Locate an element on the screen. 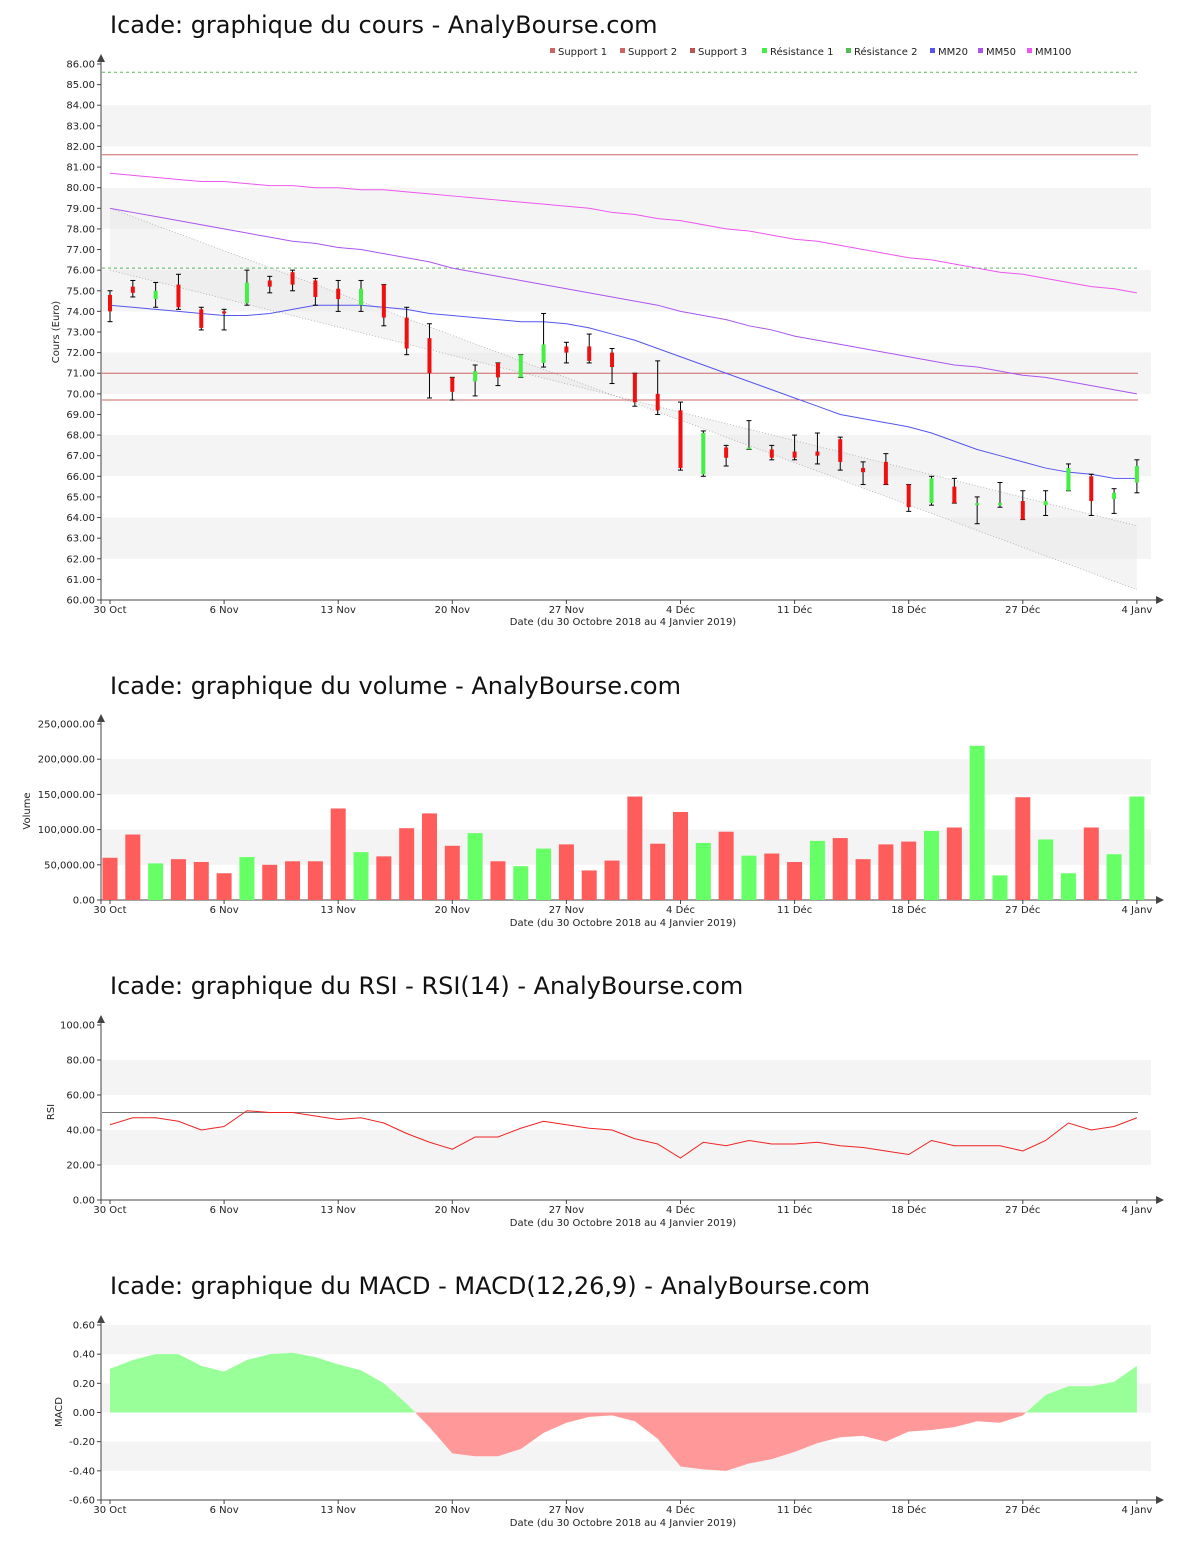 This screenshot has width=1200, height=1550. macd-x-tick-label: 18 Déc is located at coordinates (908, 1510).